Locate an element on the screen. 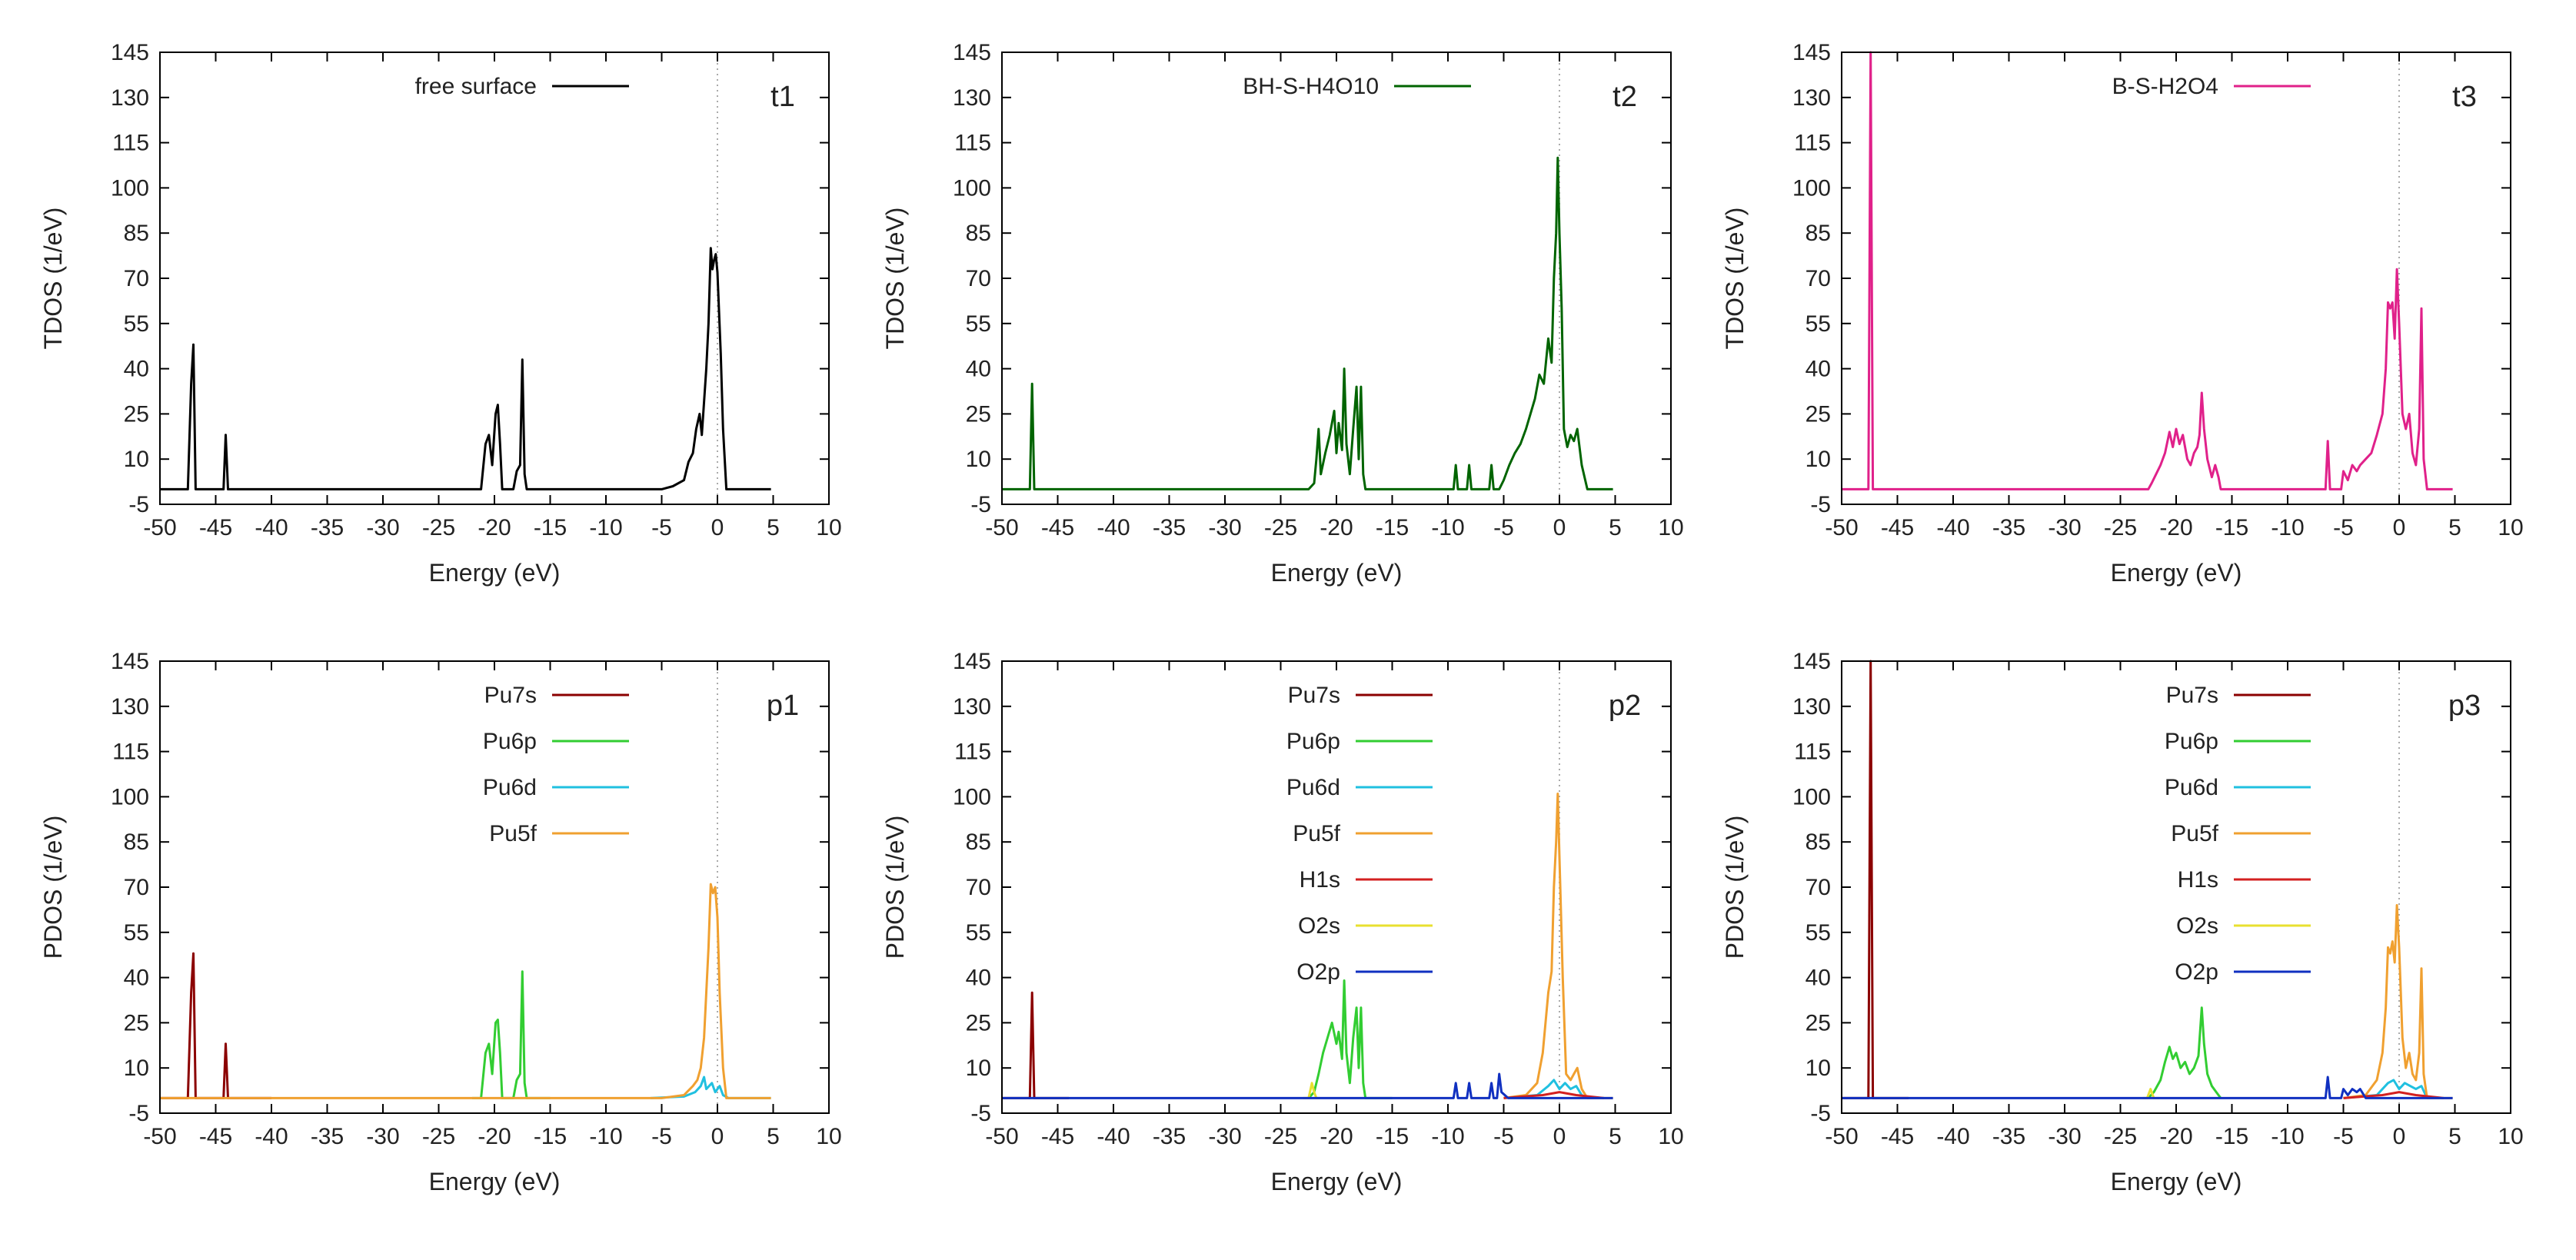 Image resolution: width=2576 pixels, height=1260 pixels. x-tick-label: -5 is located at coordinates (2343, 528).